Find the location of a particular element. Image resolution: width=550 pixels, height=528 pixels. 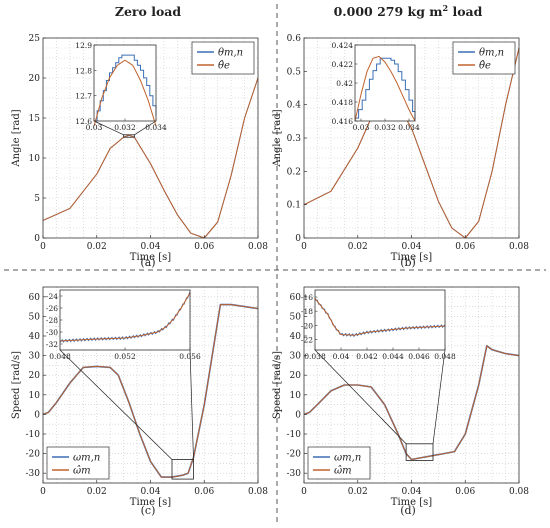

right-title-prefix: 0.000 279 kg m is located at coordinates (388, 11).